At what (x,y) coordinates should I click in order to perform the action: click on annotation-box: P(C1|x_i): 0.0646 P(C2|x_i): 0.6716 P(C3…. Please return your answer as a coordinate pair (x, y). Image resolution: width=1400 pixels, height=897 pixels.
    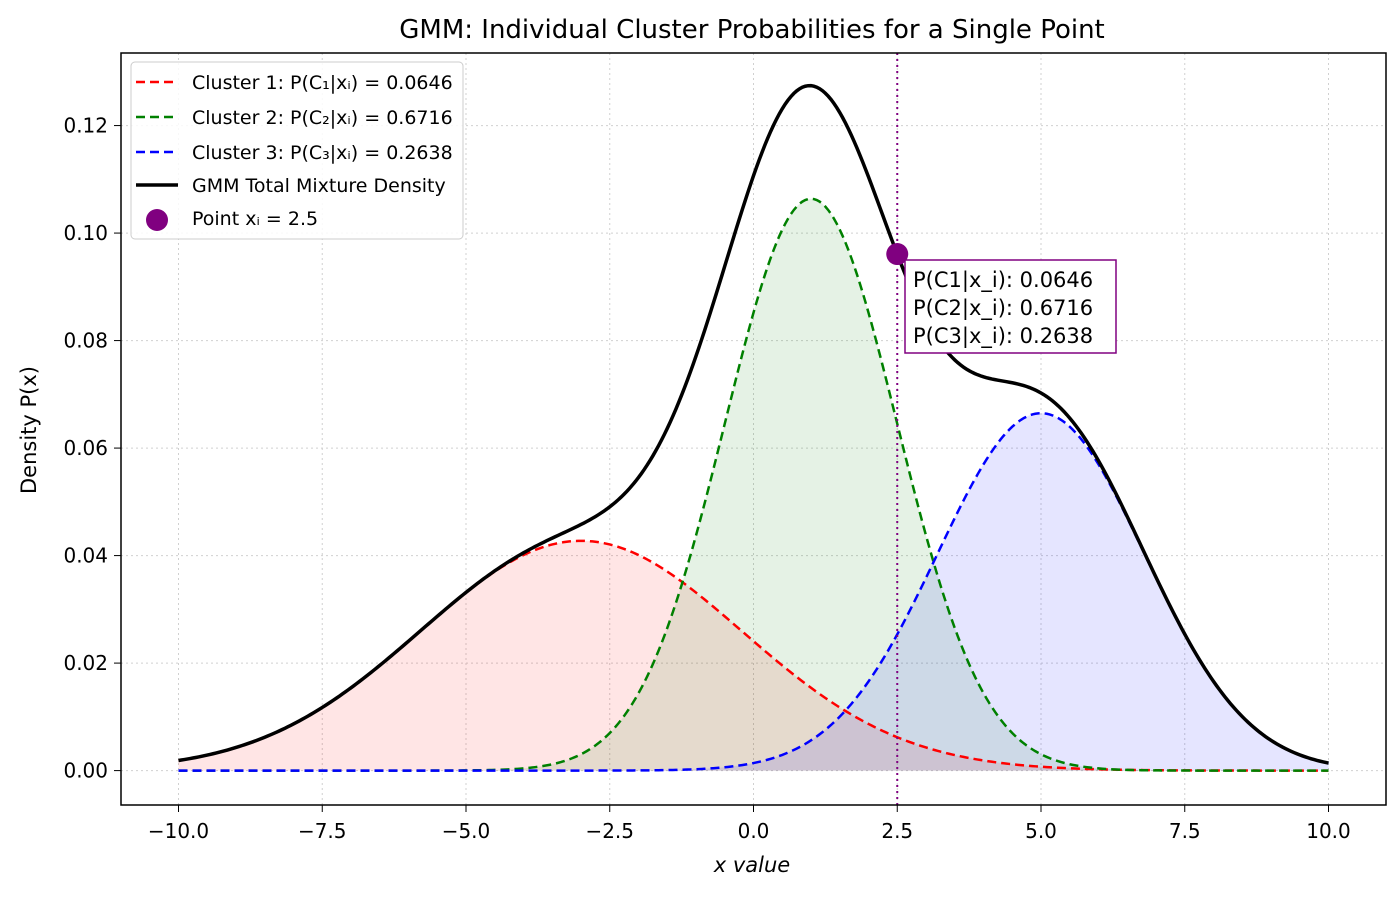
    Looking at the image, I should click on (1010, 306).